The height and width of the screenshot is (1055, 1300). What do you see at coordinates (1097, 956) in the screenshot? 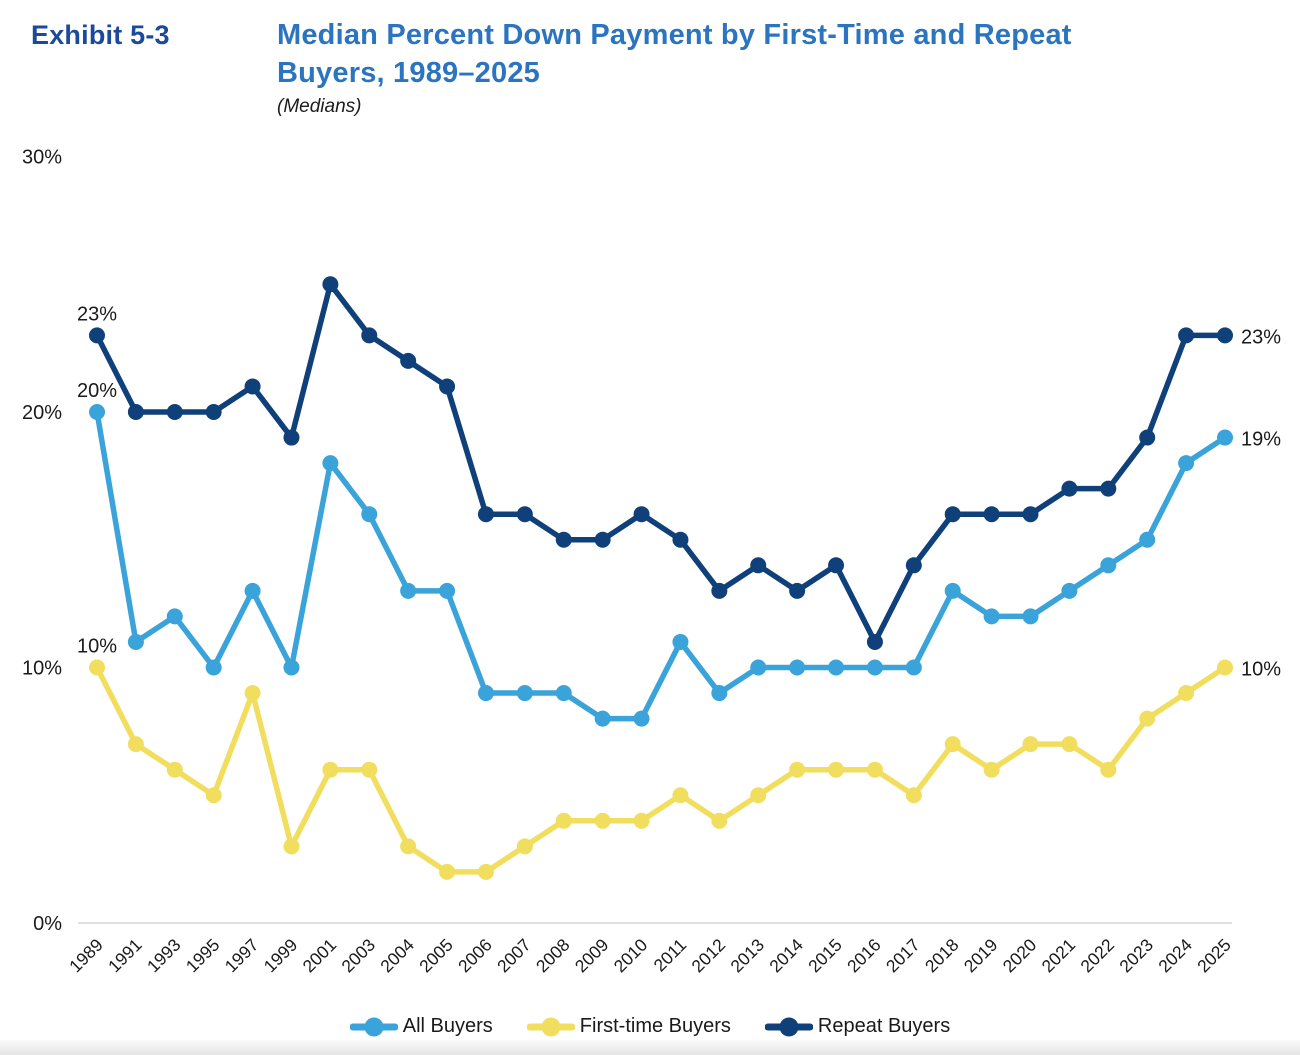
I see `x-axis-label-2022: 2022` at bounding box center [1097, 956].